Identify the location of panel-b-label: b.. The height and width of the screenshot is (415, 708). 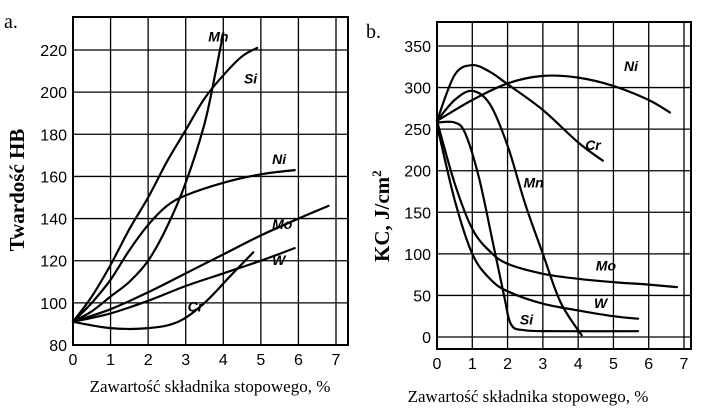
(373, 32).